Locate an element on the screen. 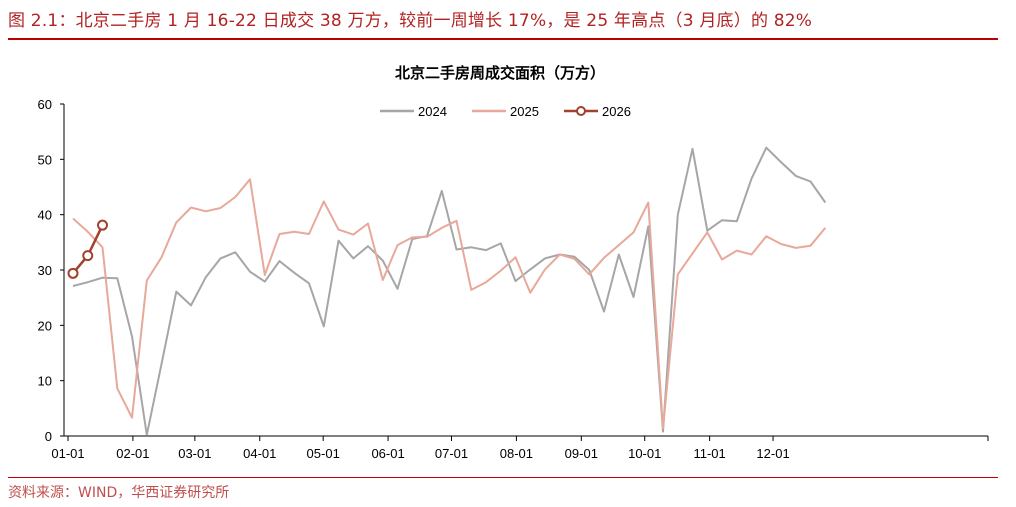 This screenshot has width=1016, height=507. x-tick-label: 11-01 is located at coordinates (709, 453).